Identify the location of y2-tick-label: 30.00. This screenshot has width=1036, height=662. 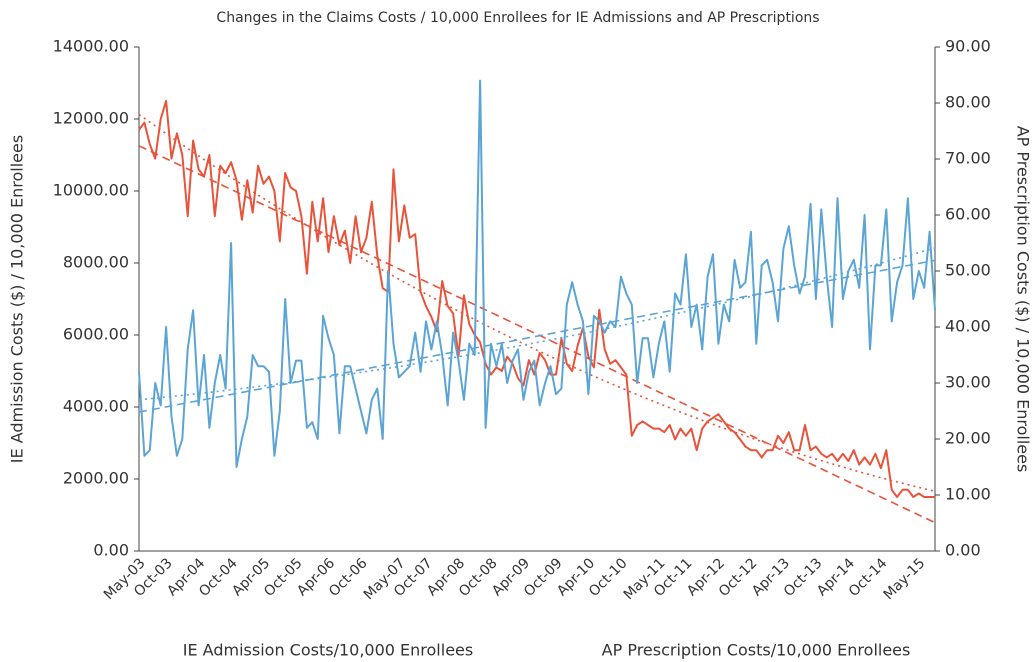
(968, 382).